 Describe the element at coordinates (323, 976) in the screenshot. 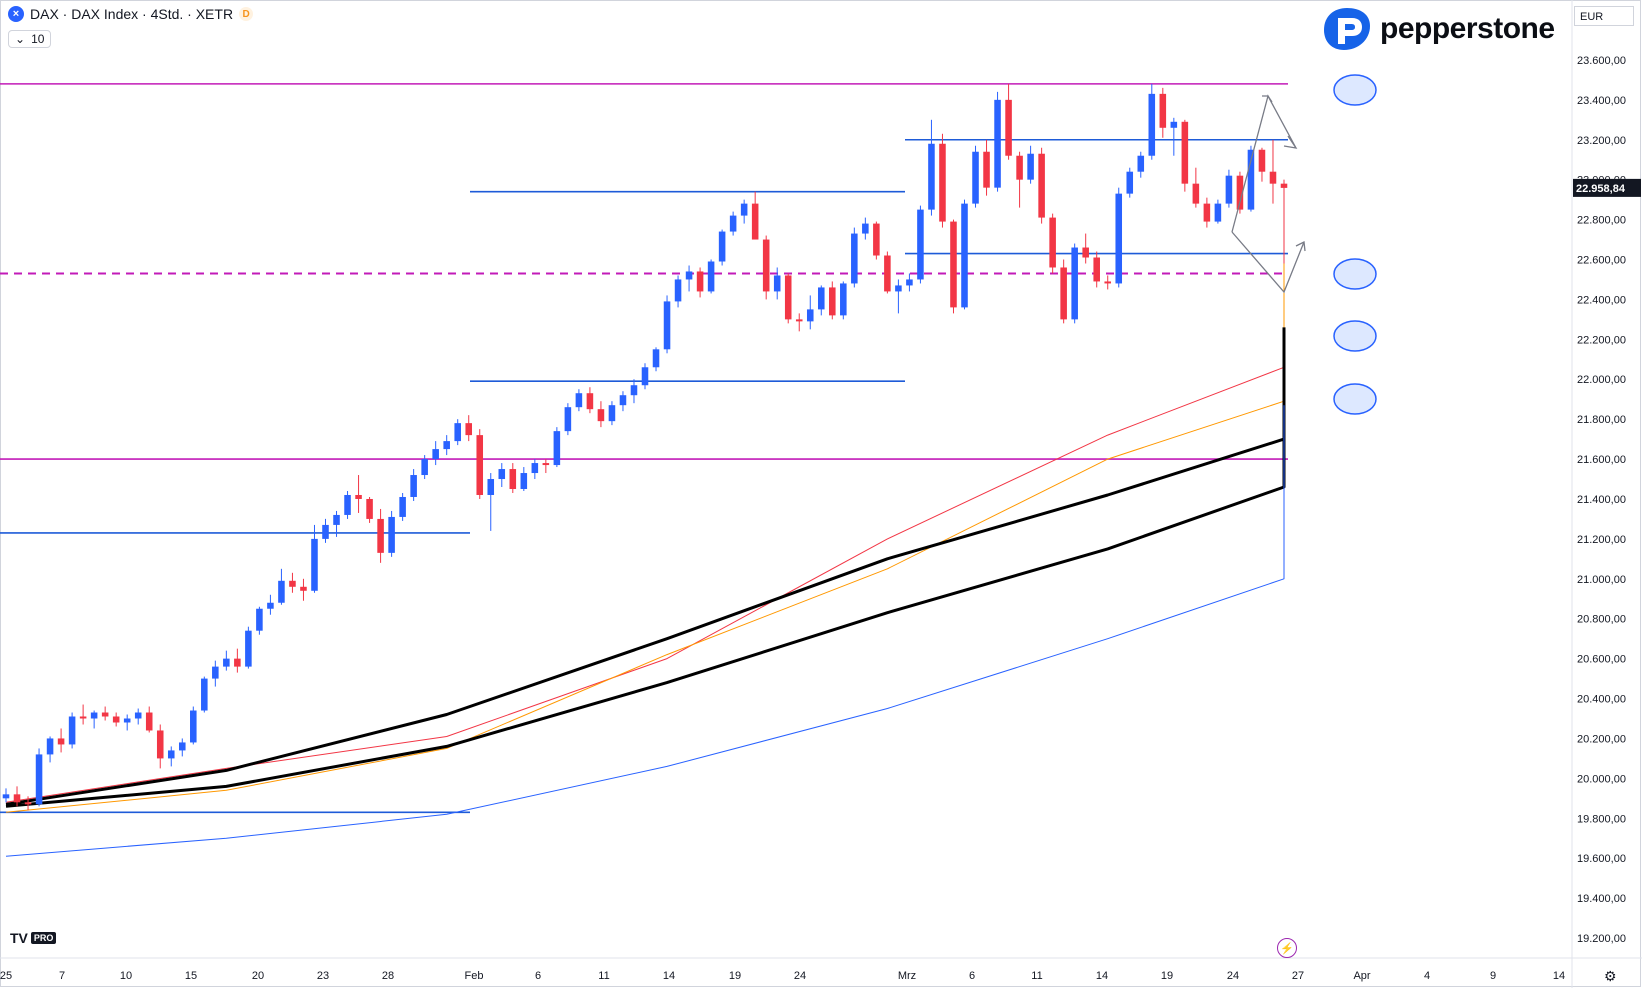

I see `x-tick-label: 23` at that location.